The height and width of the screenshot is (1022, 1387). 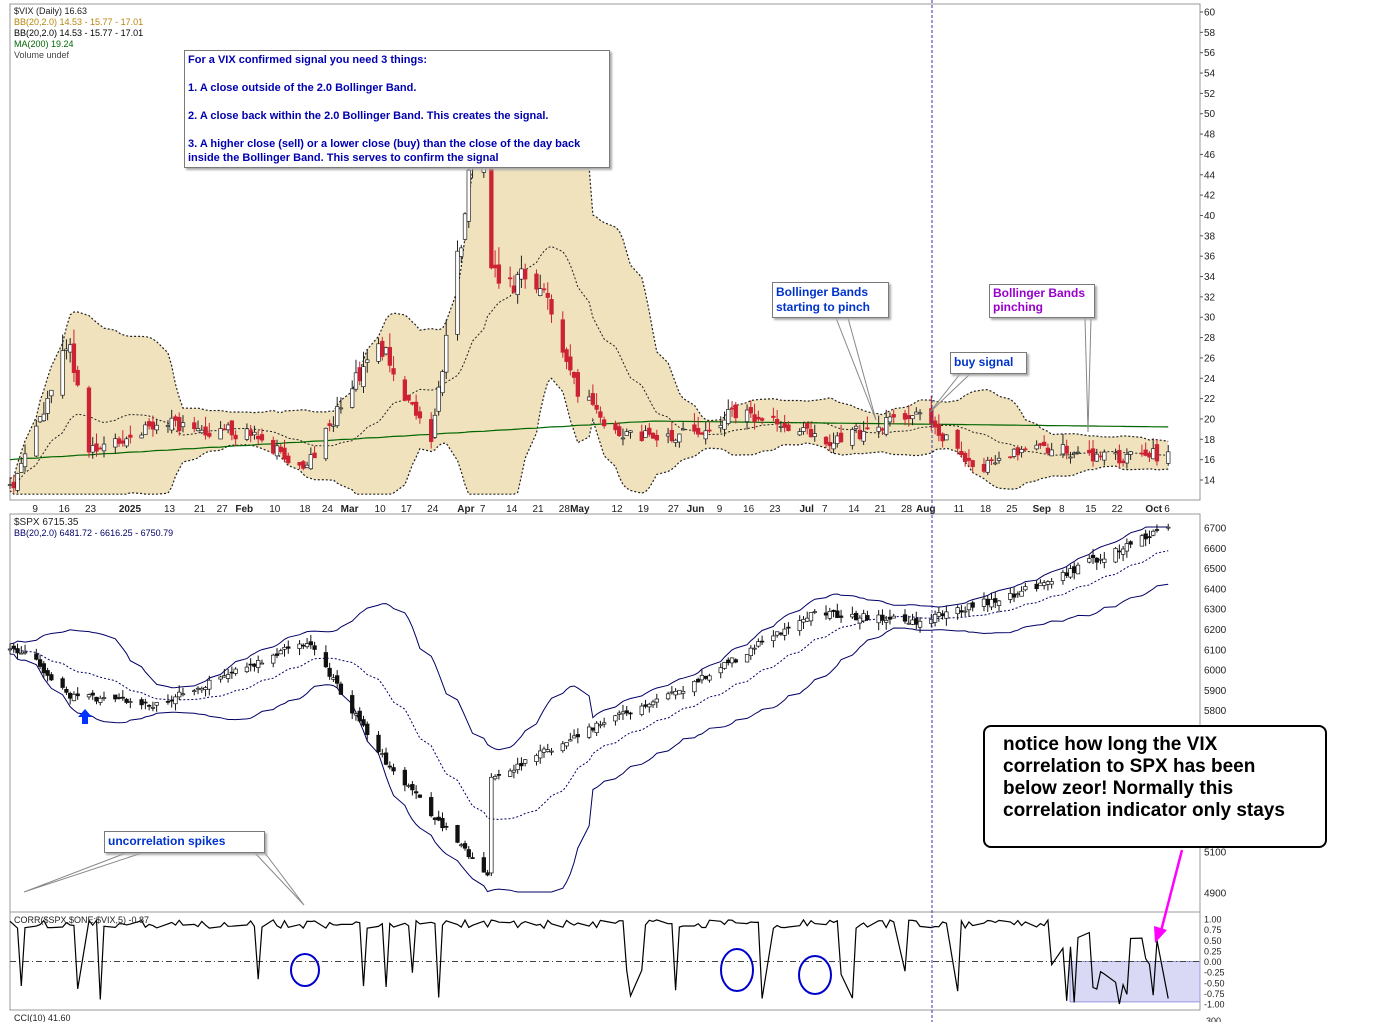 I want to click on vix-bb-lower-line, so click(x=589, y=436).